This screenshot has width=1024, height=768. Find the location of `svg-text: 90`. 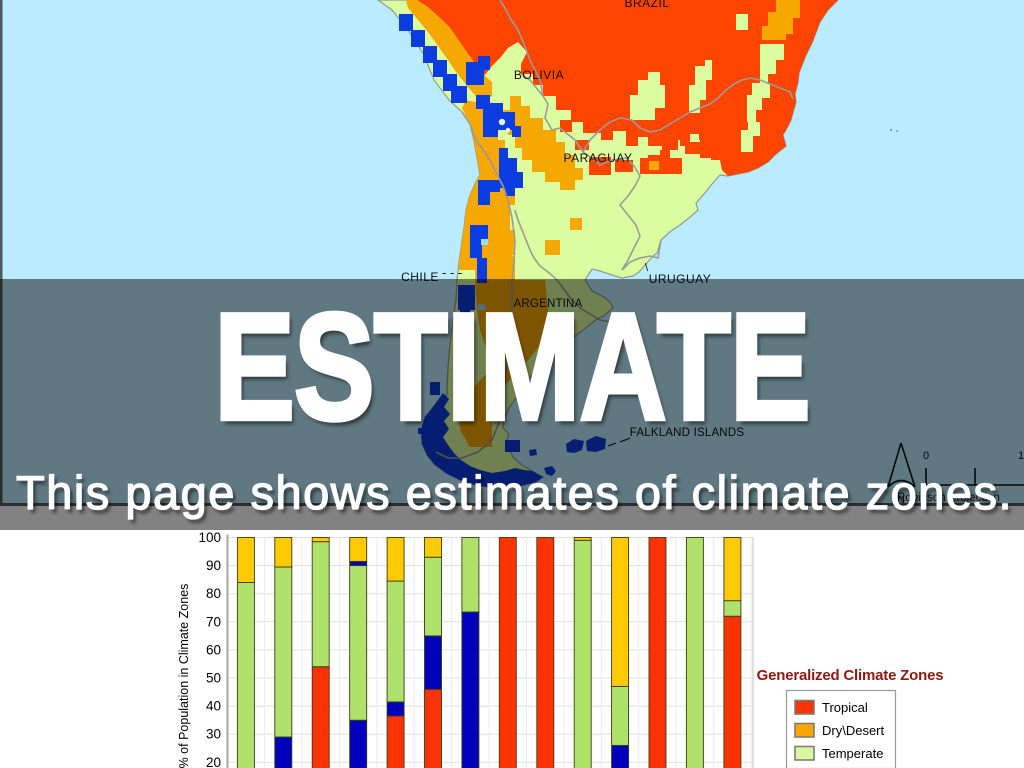

svg-text: 90 is located at coordinates (213, 565).